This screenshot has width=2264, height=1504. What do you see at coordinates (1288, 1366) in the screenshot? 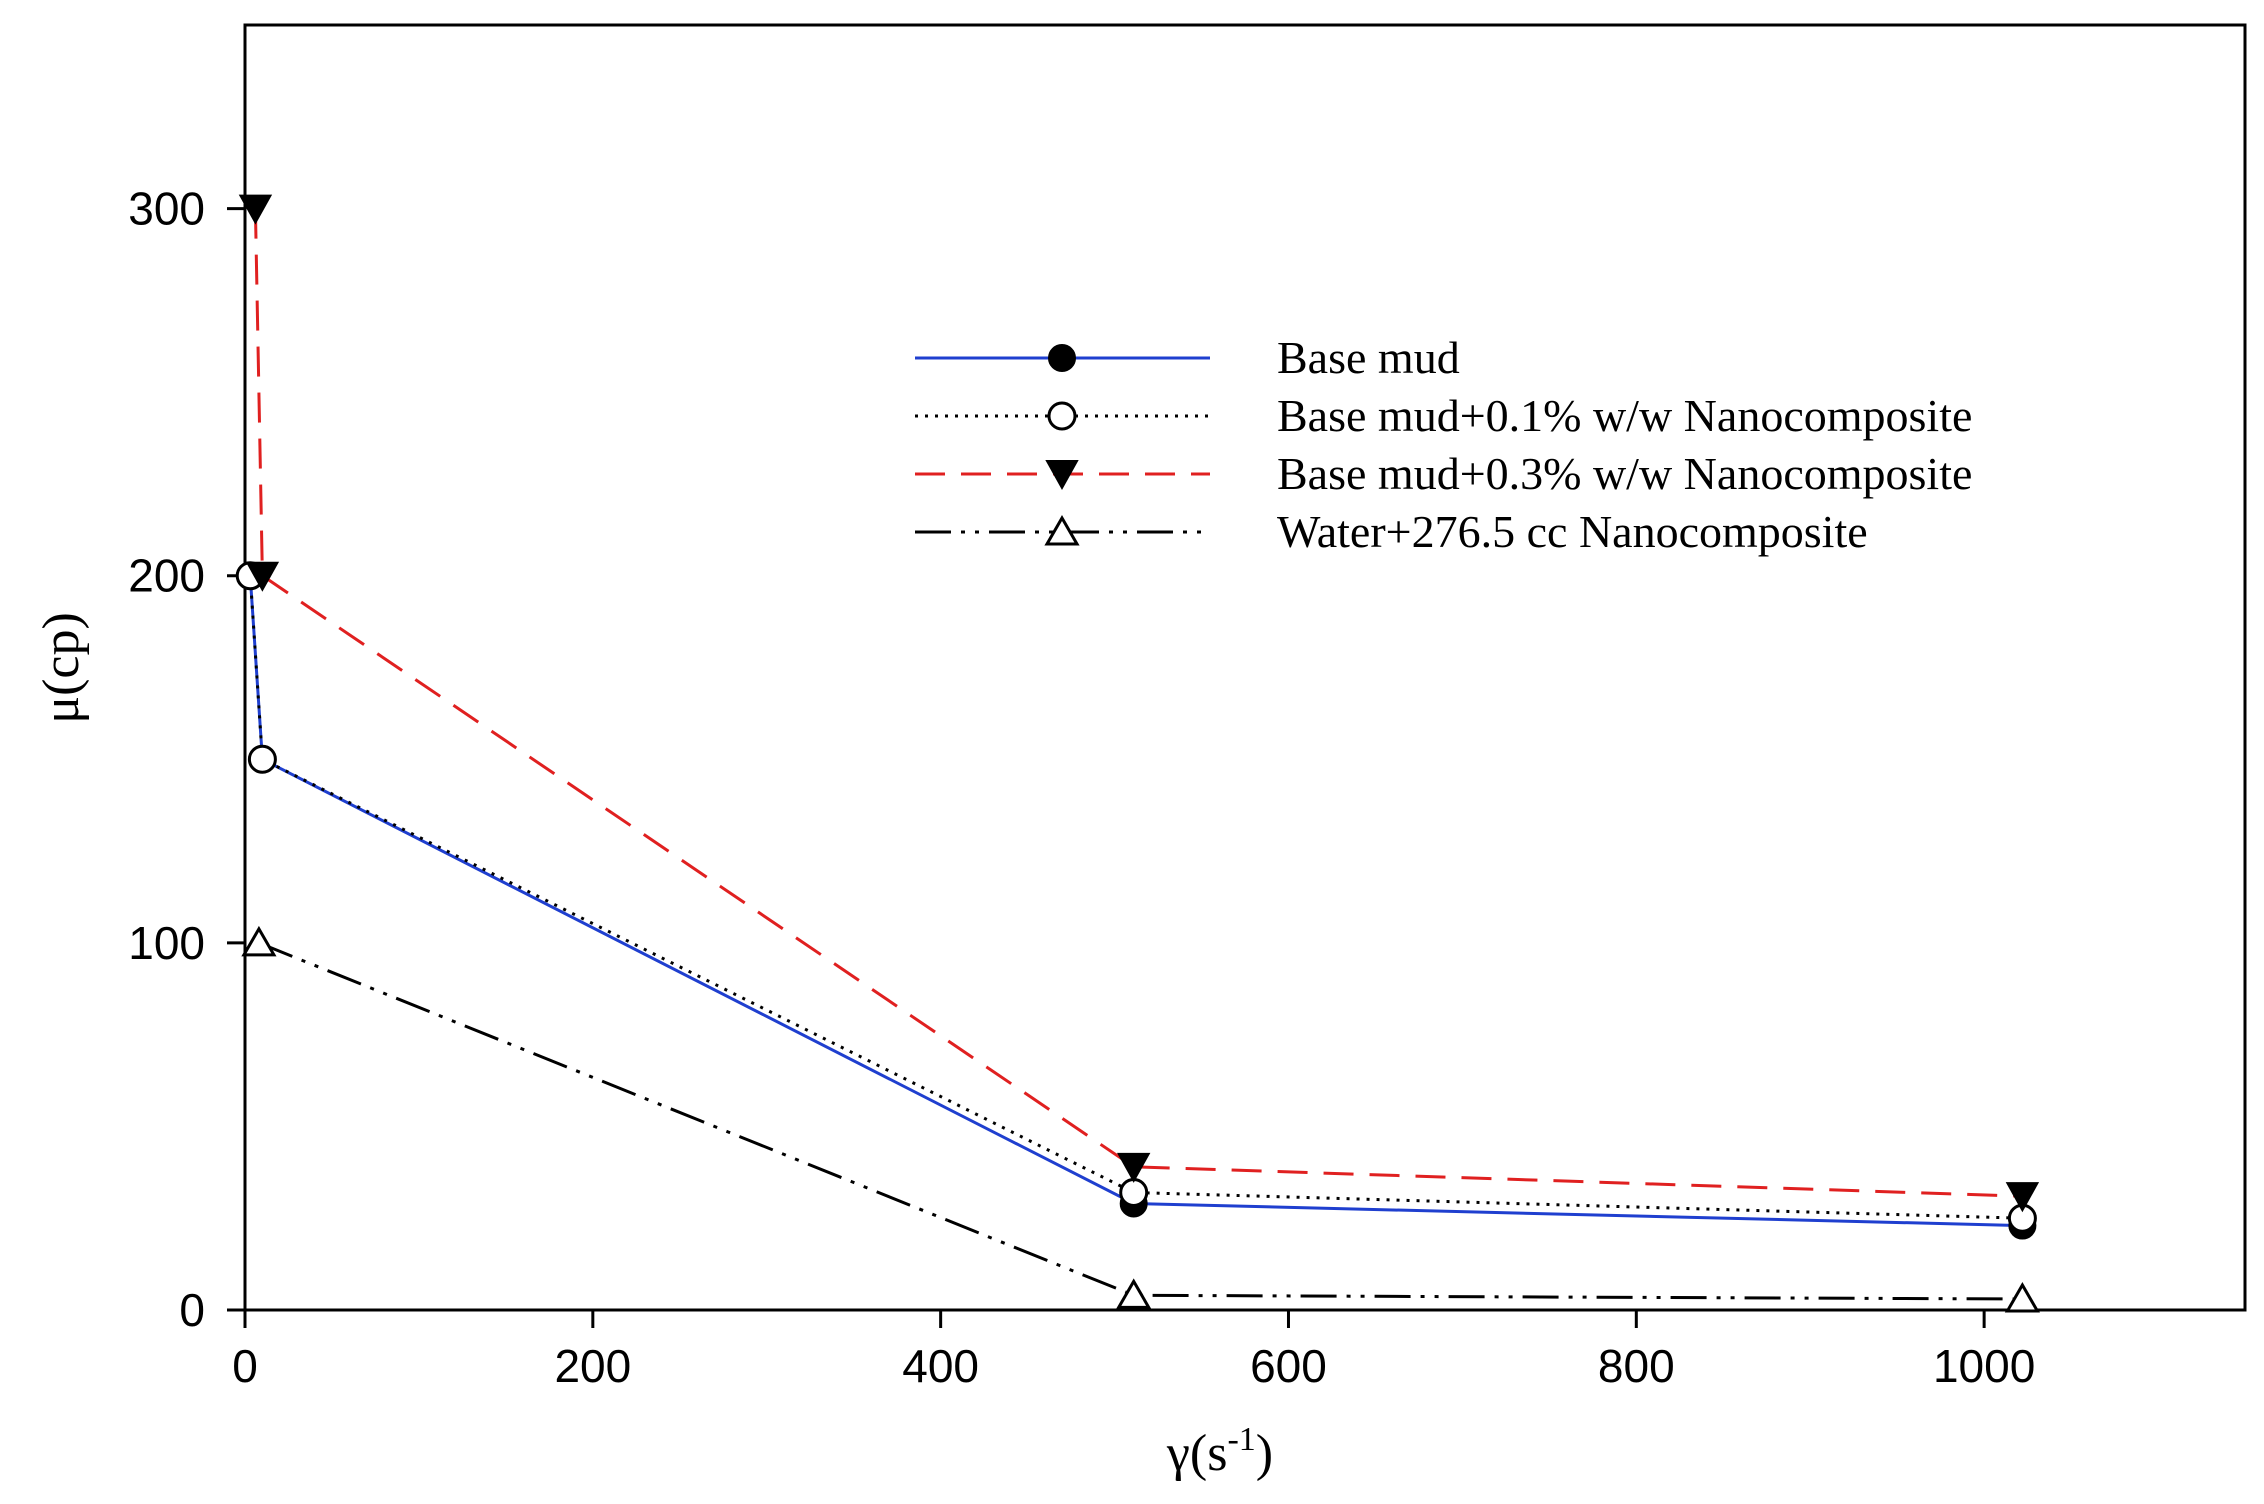
I see `x-tick-label: 600` at bounding box center [1288, 1366].